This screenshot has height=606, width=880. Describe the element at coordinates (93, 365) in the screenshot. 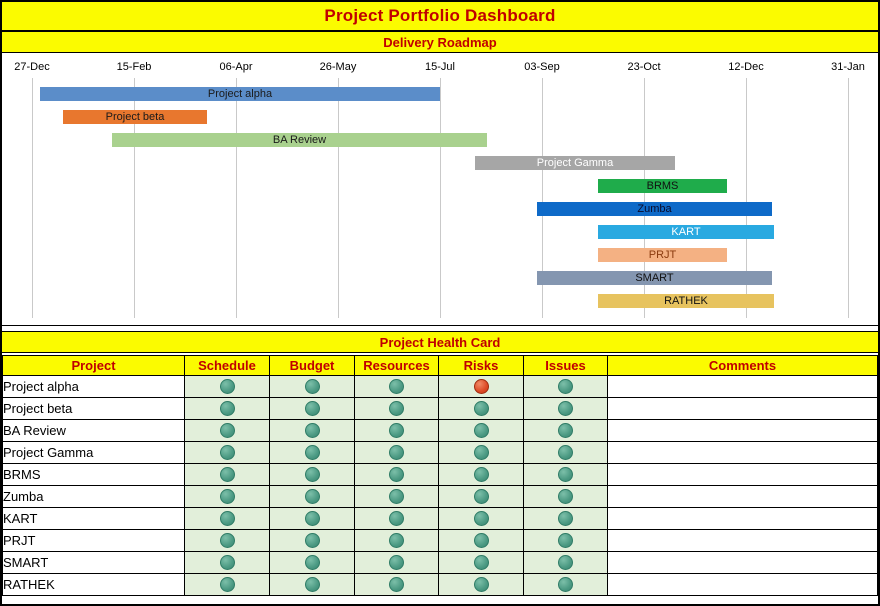

I see `column-header-project: Project` at that location.